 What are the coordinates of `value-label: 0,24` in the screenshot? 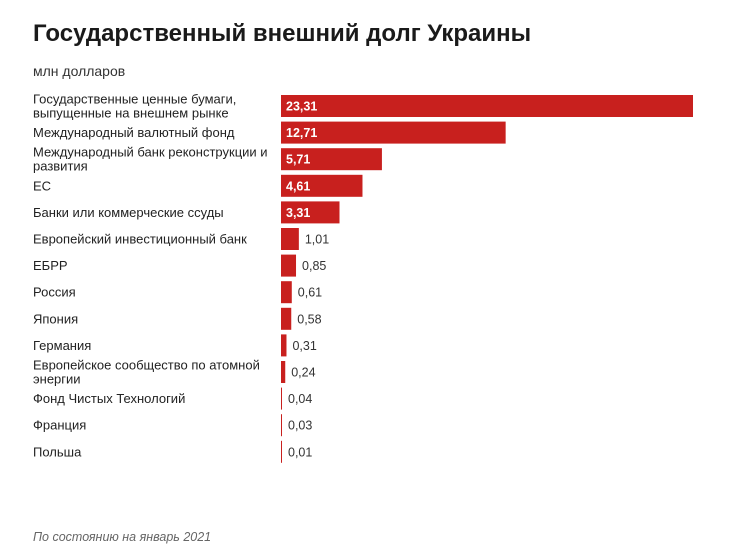 It's located at (303, 373).